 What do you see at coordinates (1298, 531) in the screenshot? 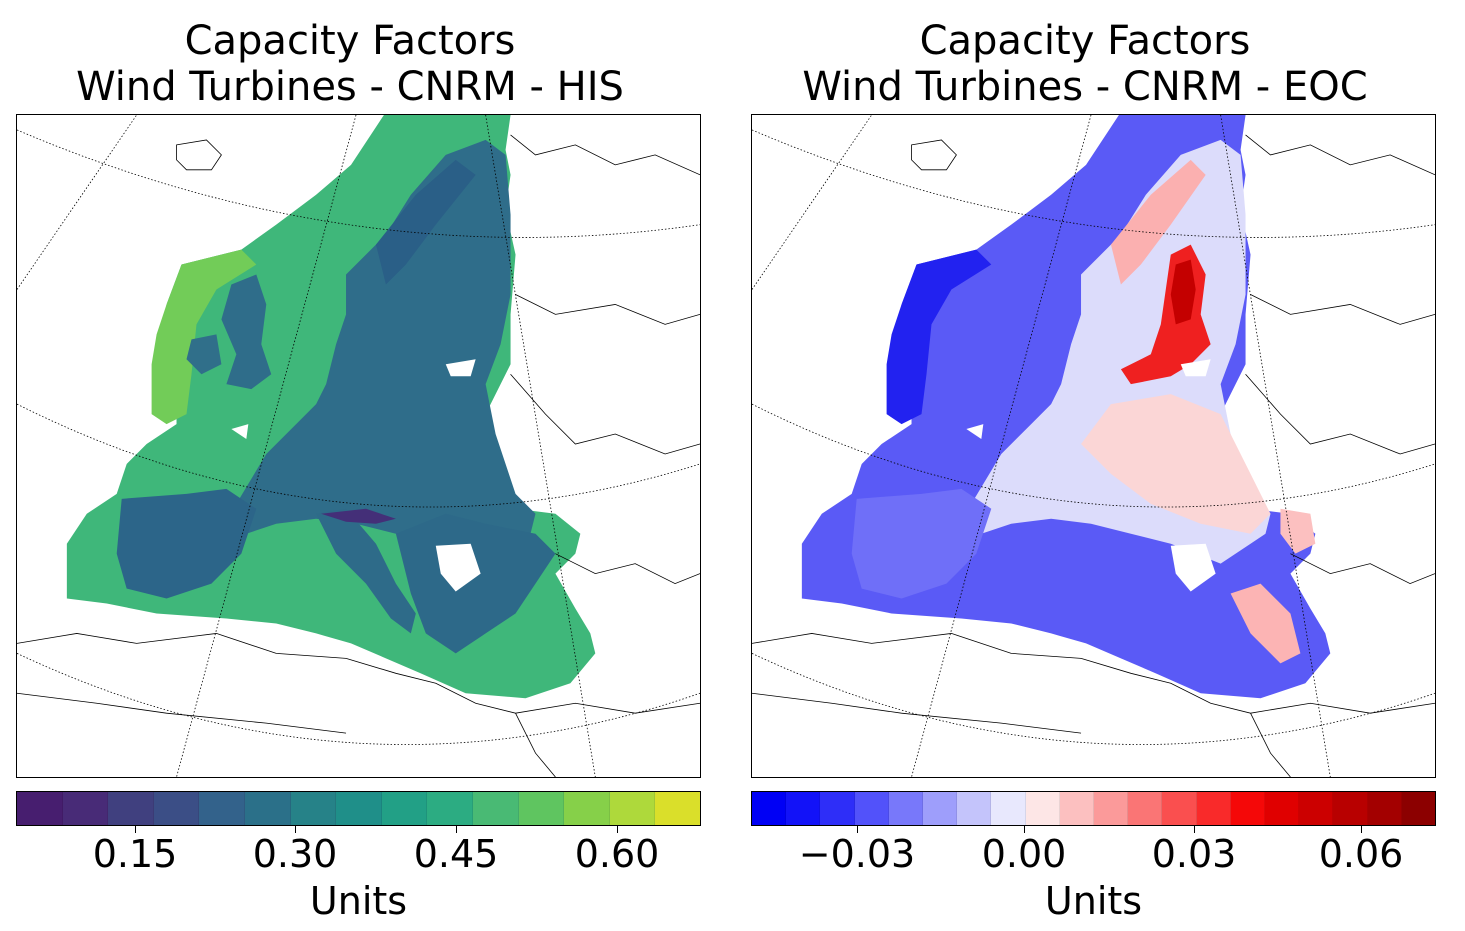
I see `blacksea-increase` at bounding box center [1298, 531].